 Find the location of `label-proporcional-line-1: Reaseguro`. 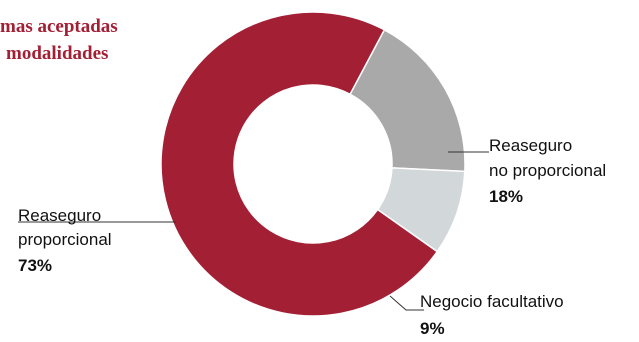

label-proporcional-line-1: Reaseguro is located at coordinates (60, 215).